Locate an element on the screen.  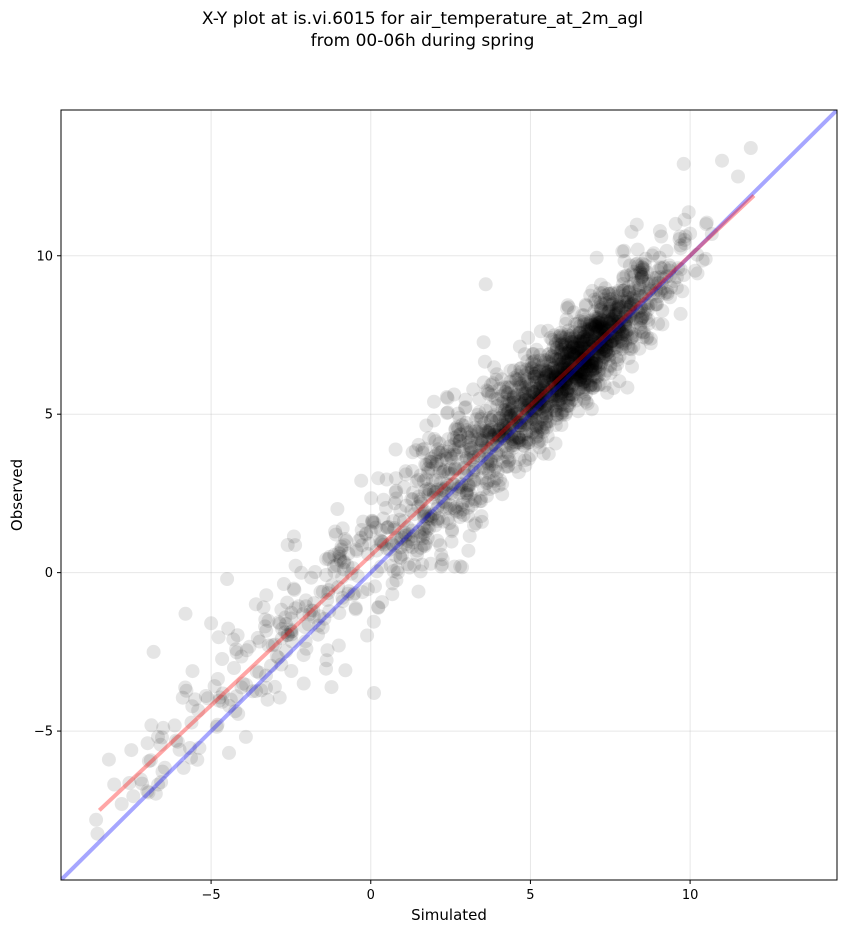
y-axis-label: Observed is located at coordinates (17, 495).